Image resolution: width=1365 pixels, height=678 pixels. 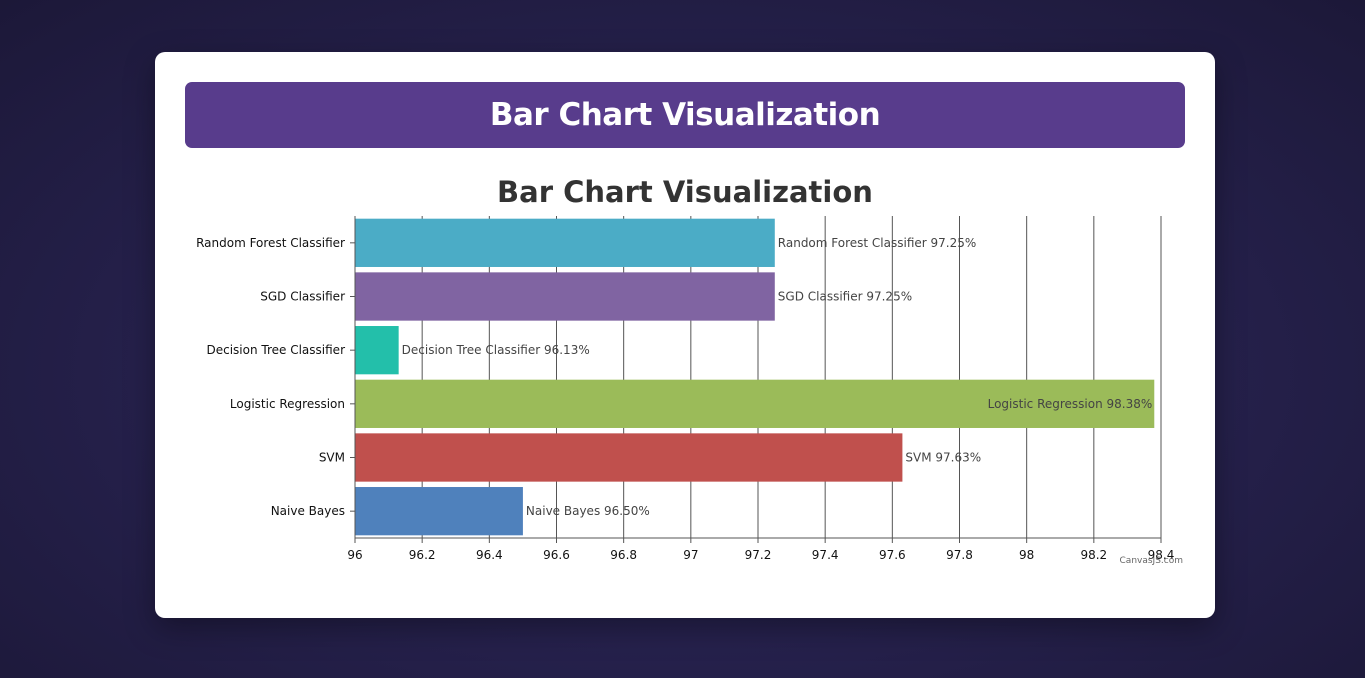 What do you see at coordinates (422, 555) in the screenshot?
I see `x-tick-label: 96.2` at bounding box center [422, 555].